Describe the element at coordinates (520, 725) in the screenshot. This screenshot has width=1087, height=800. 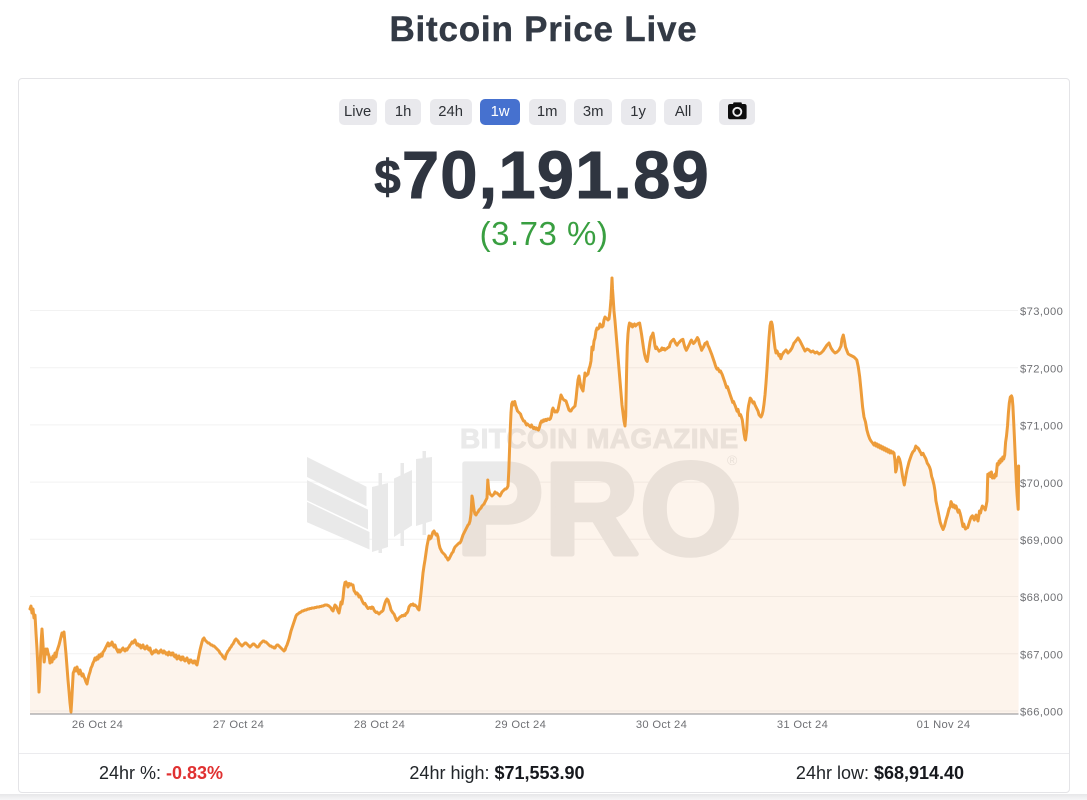
I see `svg-text: 29 Oct 24` at that location.